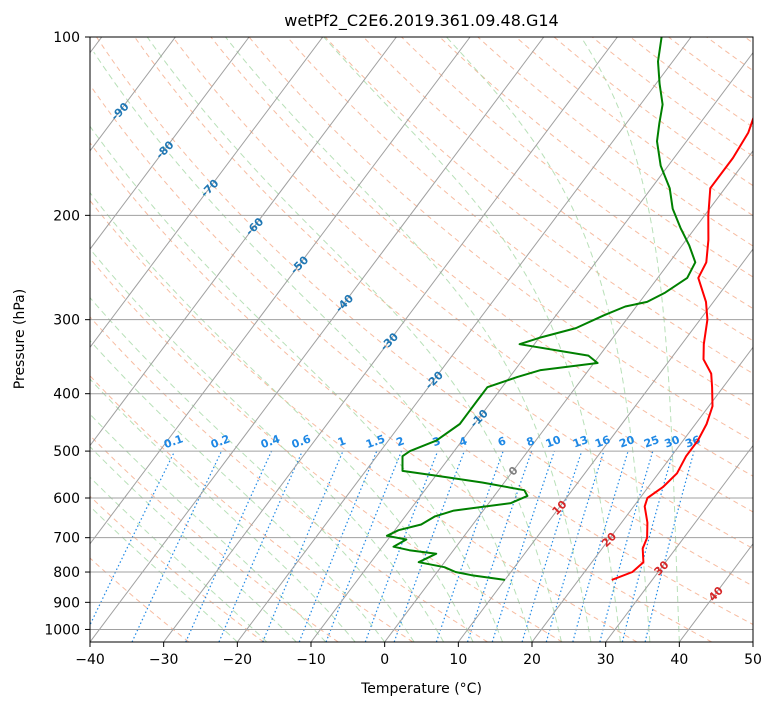  What do you see at coordinates (513, 471) in the screenshot?
I see `isotherm-label: 0` at bounding box center [513, 471].